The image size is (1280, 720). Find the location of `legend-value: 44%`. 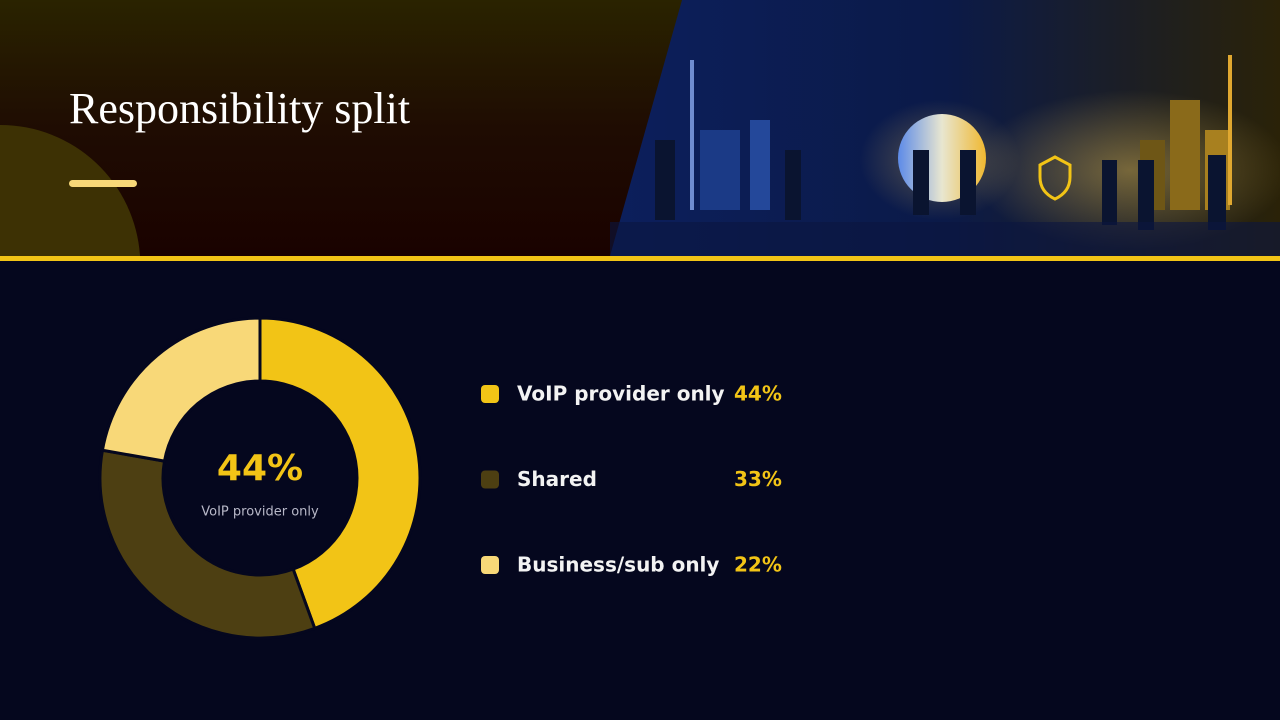

legend-value: 44% is located at coordinates (758, 394).